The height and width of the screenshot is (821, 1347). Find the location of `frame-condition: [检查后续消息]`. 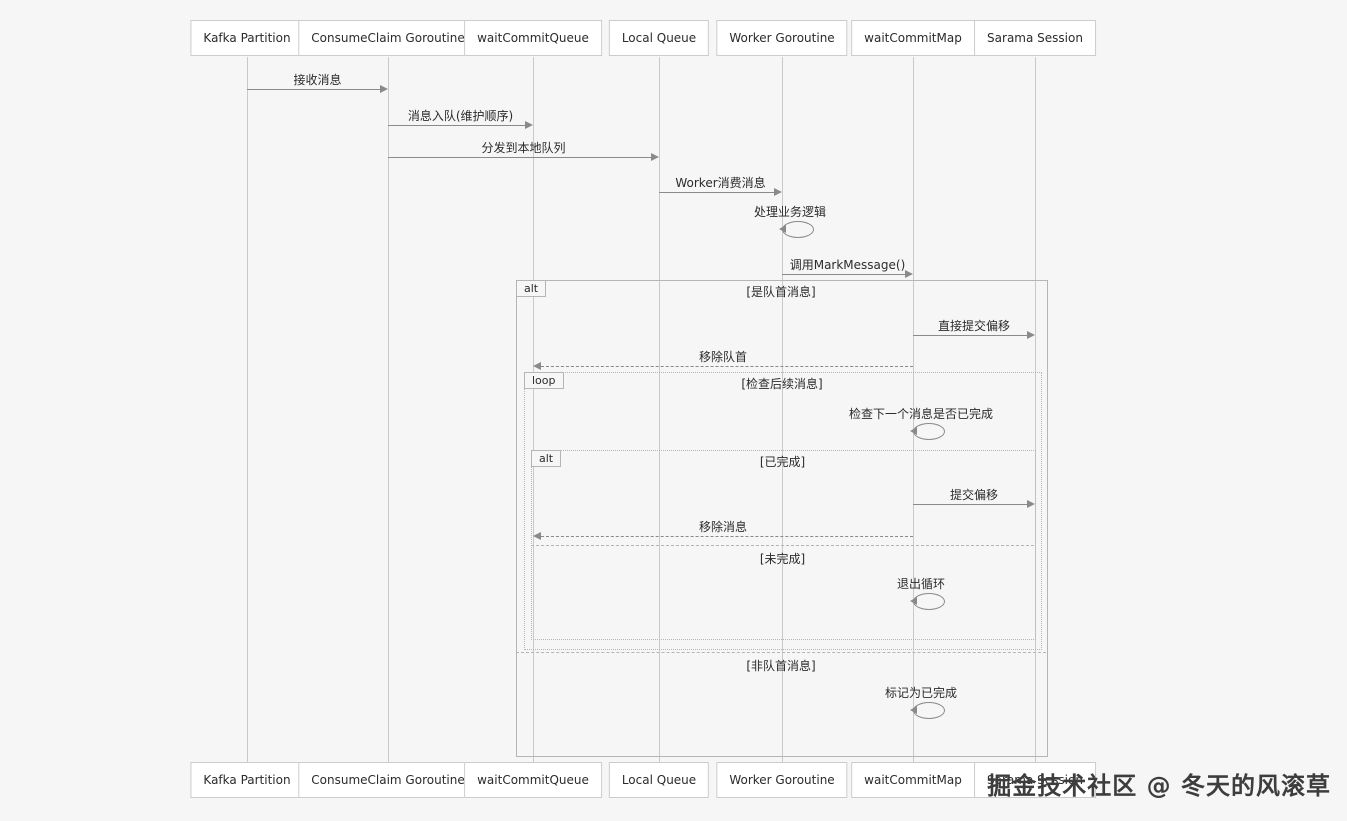

frame-condition: [检查后续消息] is located at coordinates (782, 384).